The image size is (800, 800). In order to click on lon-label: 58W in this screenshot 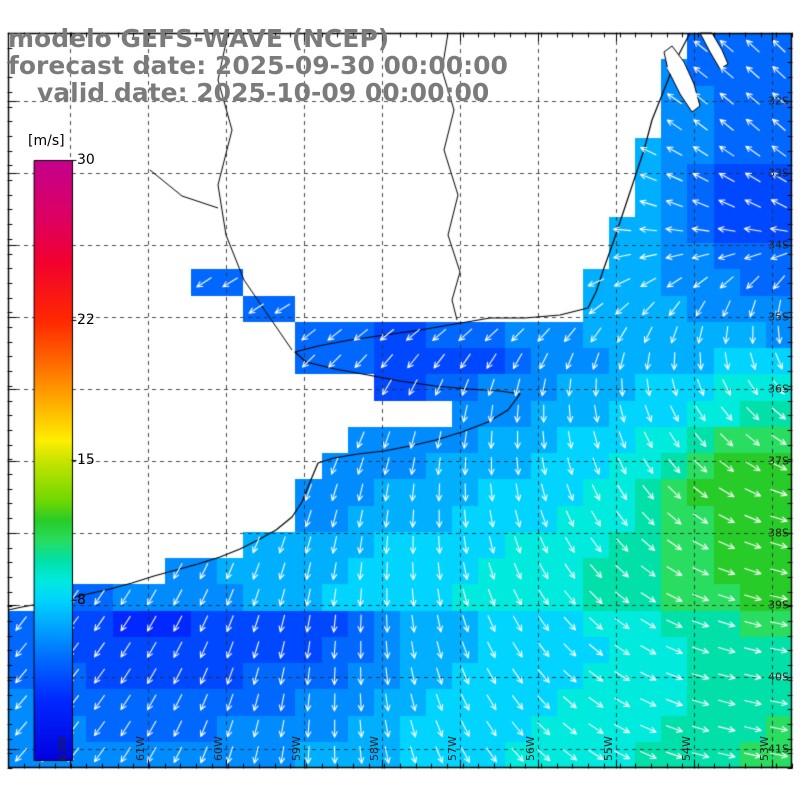, I will do `click(374, 748)`.